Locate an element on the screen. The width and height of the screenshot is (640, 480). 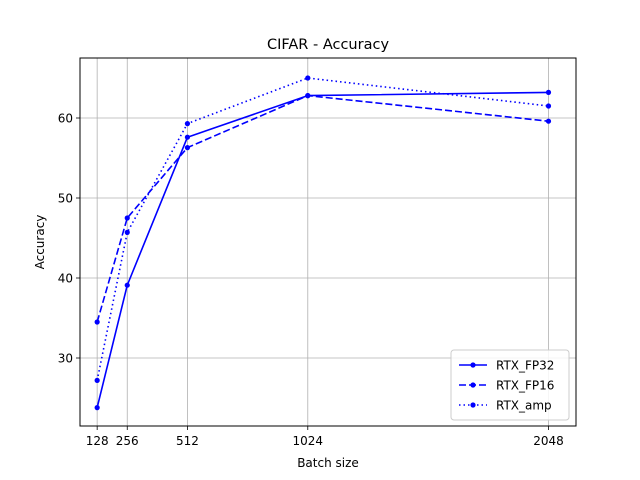
legend: RTX_FP32 RTX_FP16 RTX_amp is located at coordinates (510, 385).